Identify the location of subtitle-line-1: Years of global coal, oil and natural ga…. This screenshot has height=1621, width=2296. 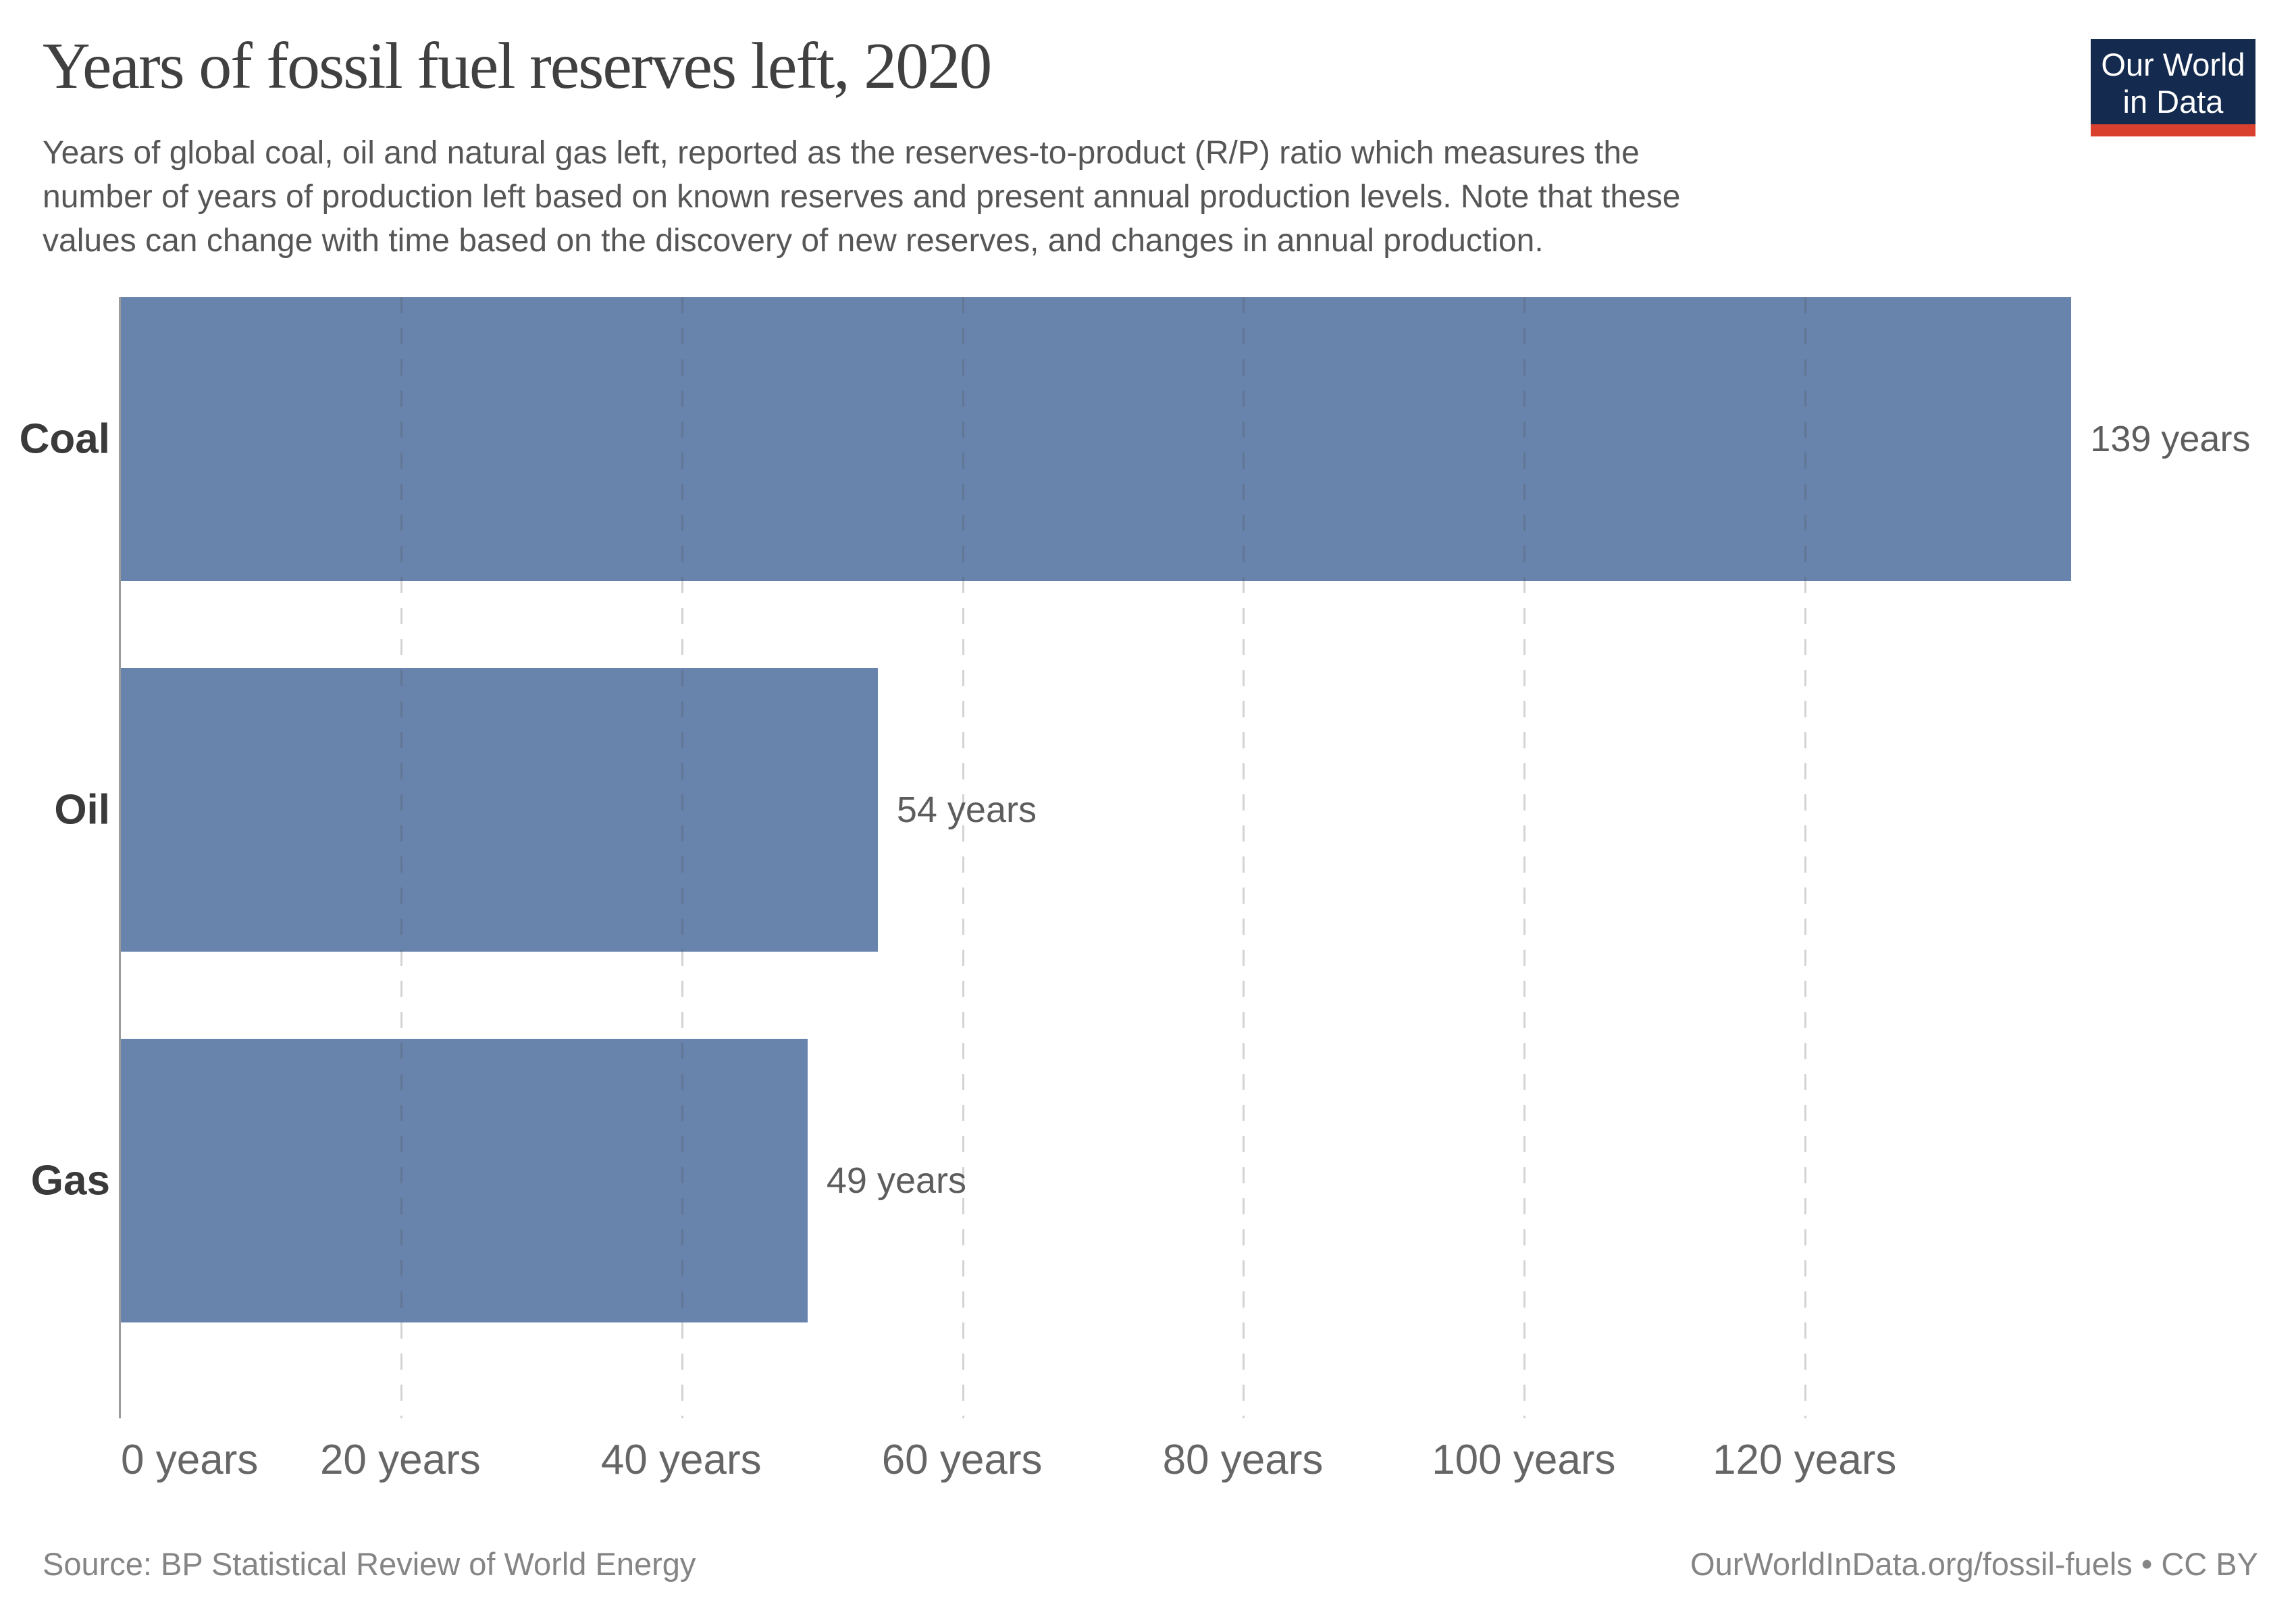
(841, 153).